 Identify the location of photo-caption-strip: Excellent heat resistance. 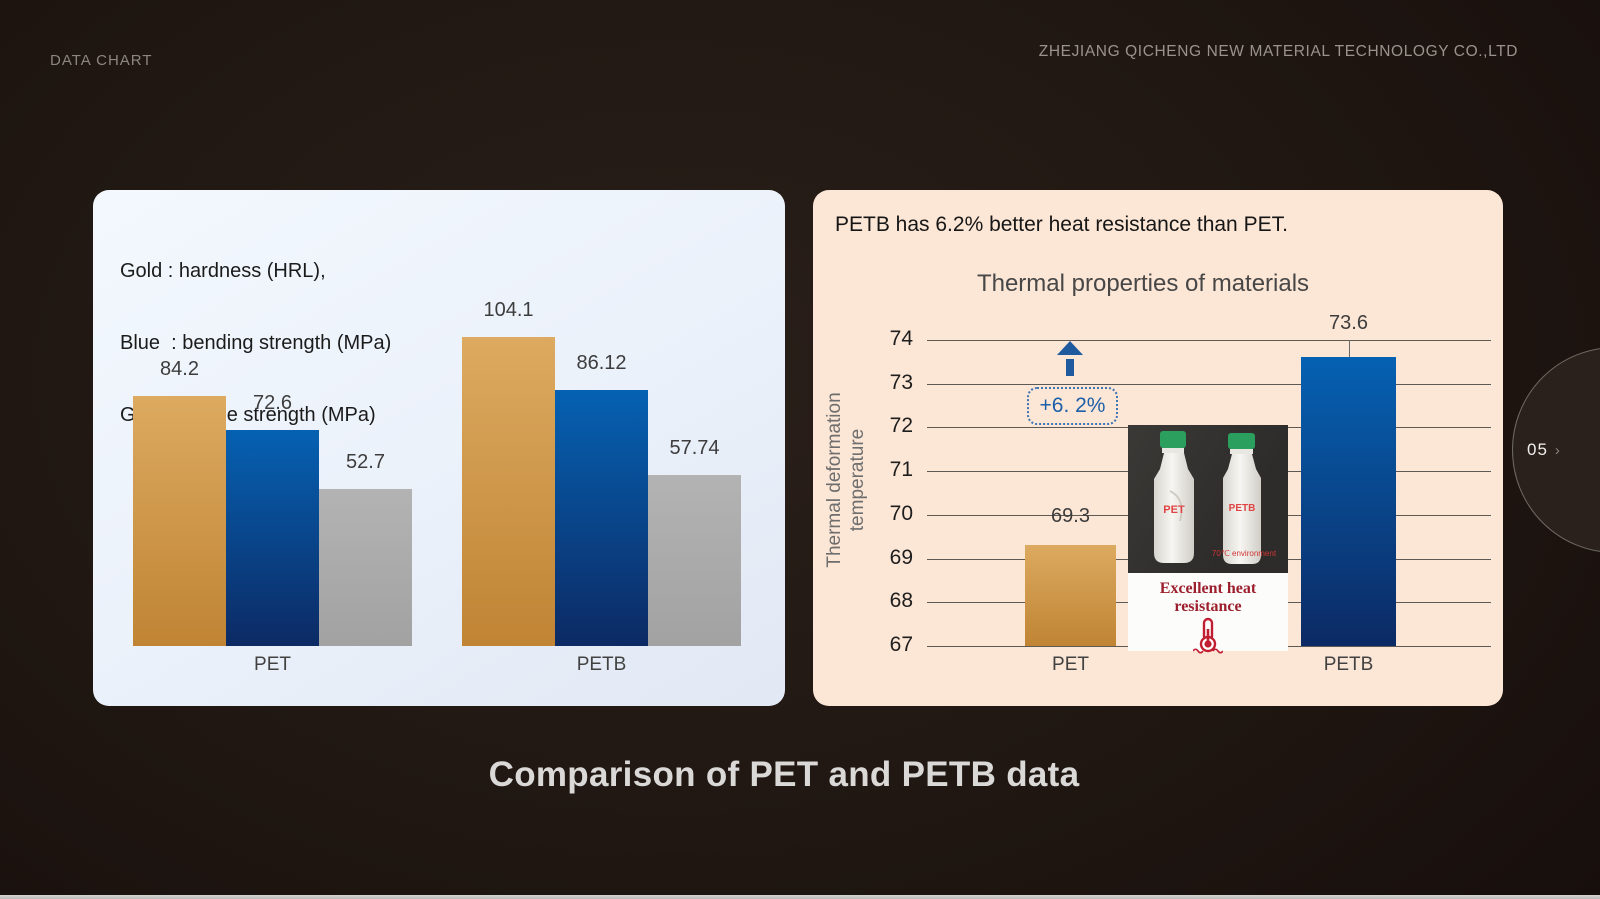
(1208, 613).